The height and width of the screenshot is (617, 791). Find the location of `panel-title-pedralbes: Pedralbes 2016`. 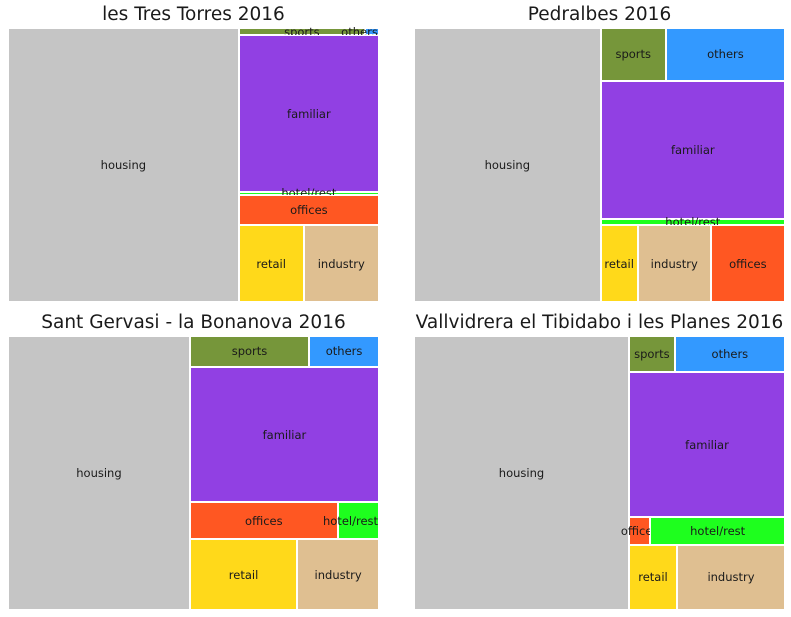

panel-title-pedralbes: Pedralbes 2016 is located at coordinates (599, 14).